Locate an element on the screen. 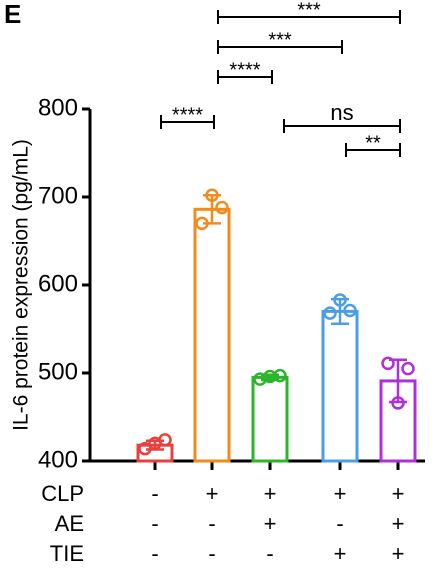 The height and width of the screenshot is (570, 440). significance-label: ns is located at coordinates (341, 112).